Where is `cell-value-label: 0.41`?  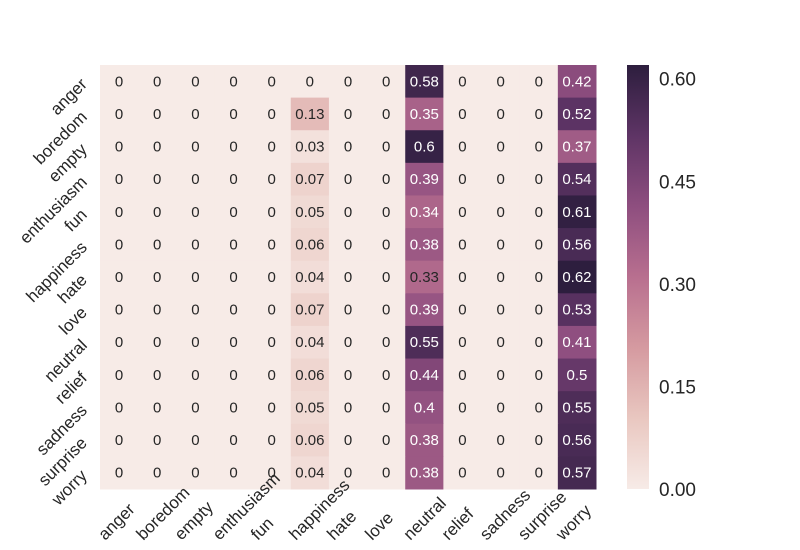 cell-value-label: 0.41 is located at coordinates (576, 342).